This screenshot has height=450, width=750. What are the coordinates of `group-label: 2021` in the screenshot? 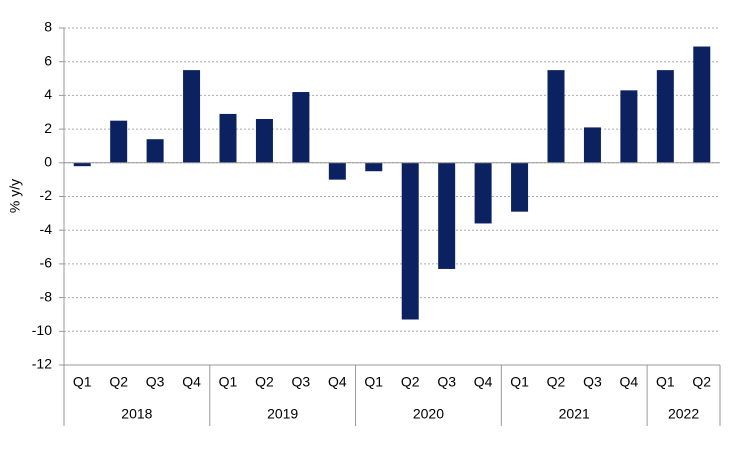 It's located at (574, 414).